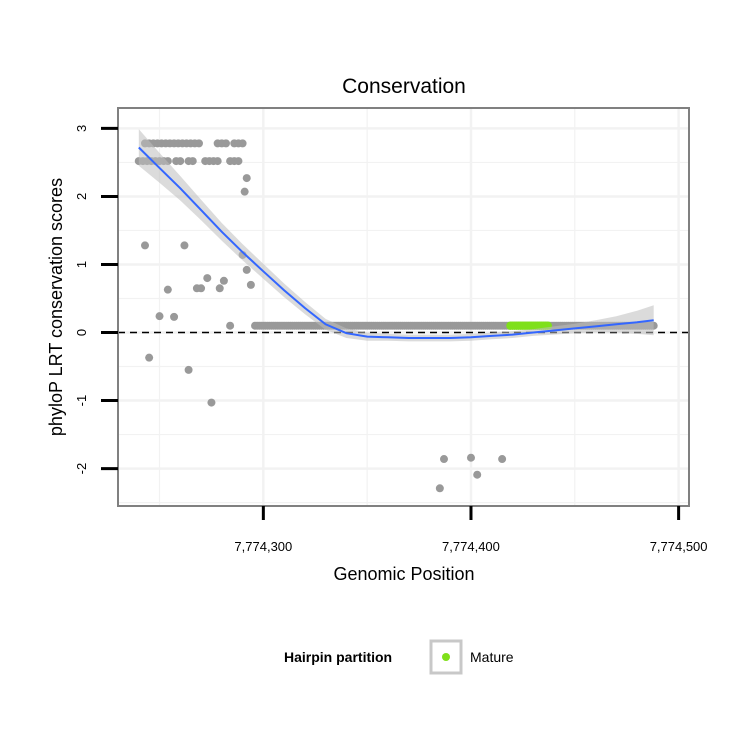  What do you see at coordinates (679, 546) in the screenshot?
I see `x-tick-label: 7,774,500` at bounding box center [679, 546].